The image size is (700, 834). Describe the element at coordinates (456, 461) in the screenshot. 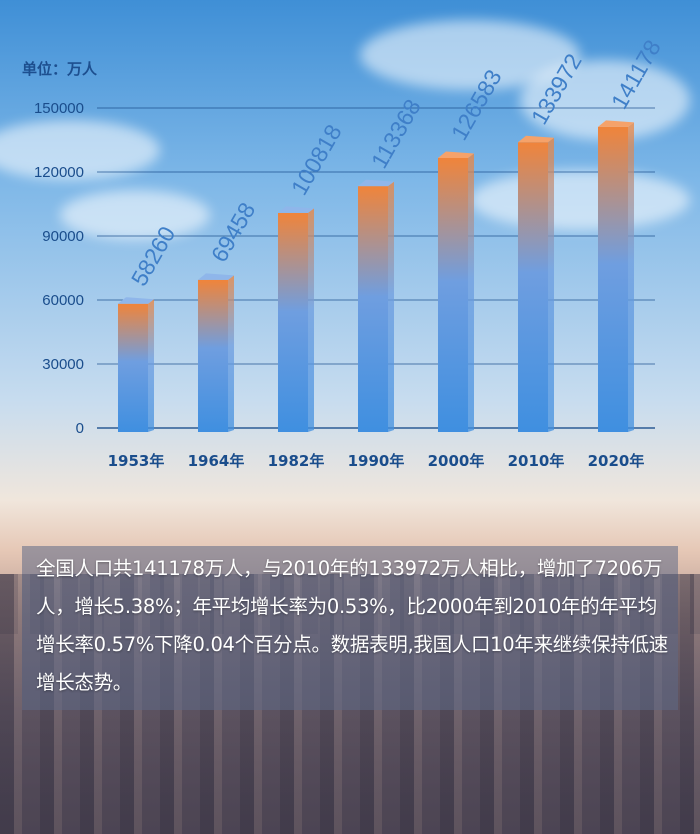

I see `x-tick-label: 2000年` at that location.